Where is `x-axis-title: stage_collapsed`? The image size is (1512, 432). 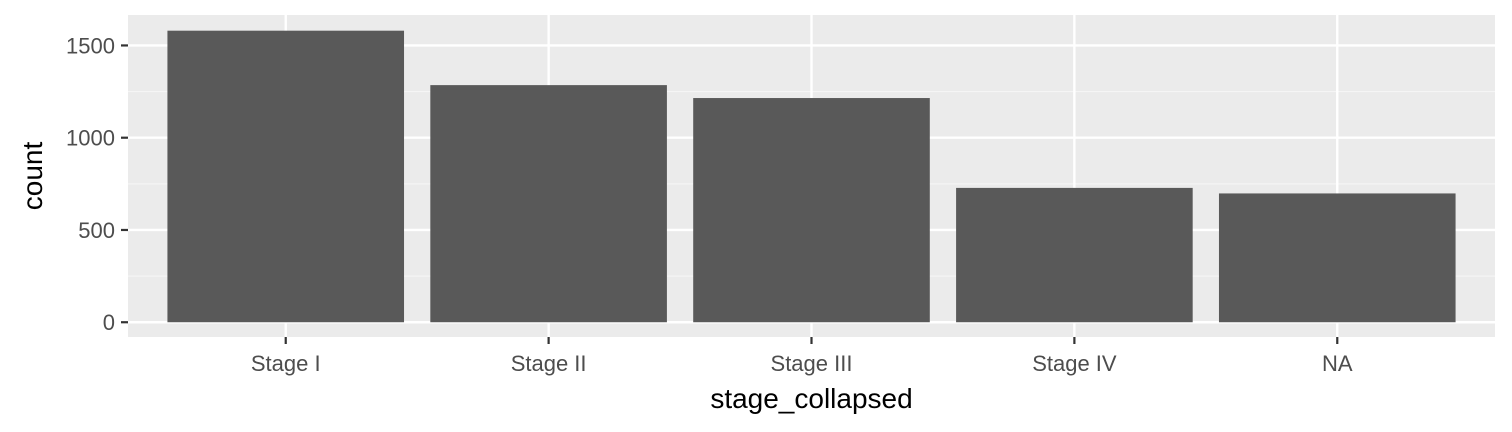
x-axis-title: stage_collapsed is located at coordinates (811, 398).